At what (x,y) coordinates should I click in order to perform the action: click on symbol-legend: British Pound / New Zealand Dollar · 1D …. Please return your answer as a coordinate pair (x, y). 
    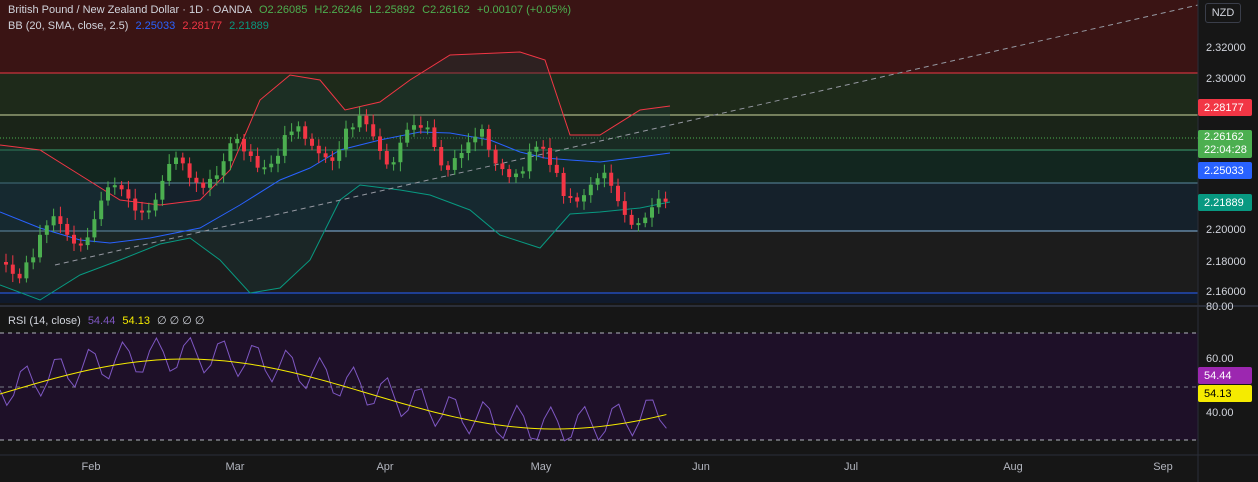
    Looking at the image, I should click on (291, 10).